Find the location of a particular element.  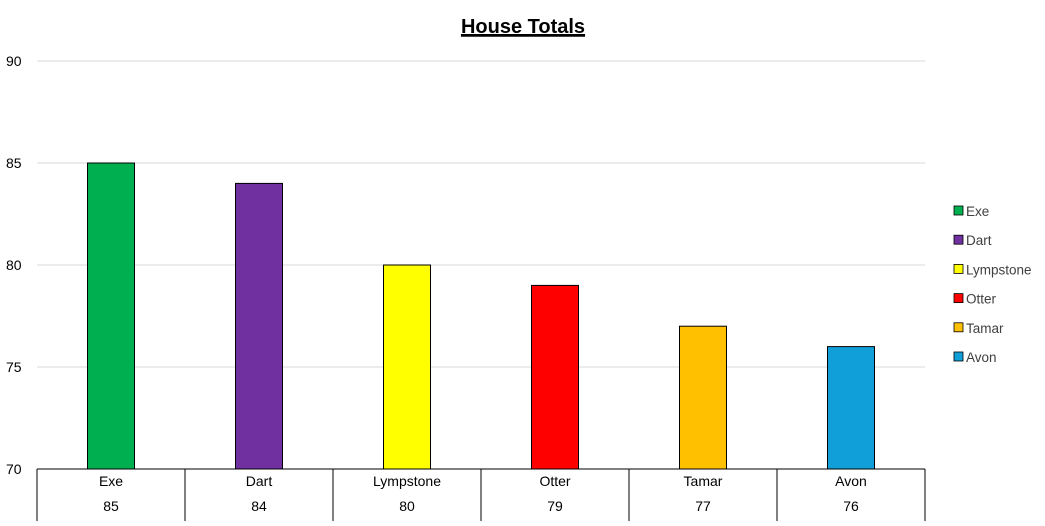

category-label-otter: Otter is located at coordinates (554, 481).